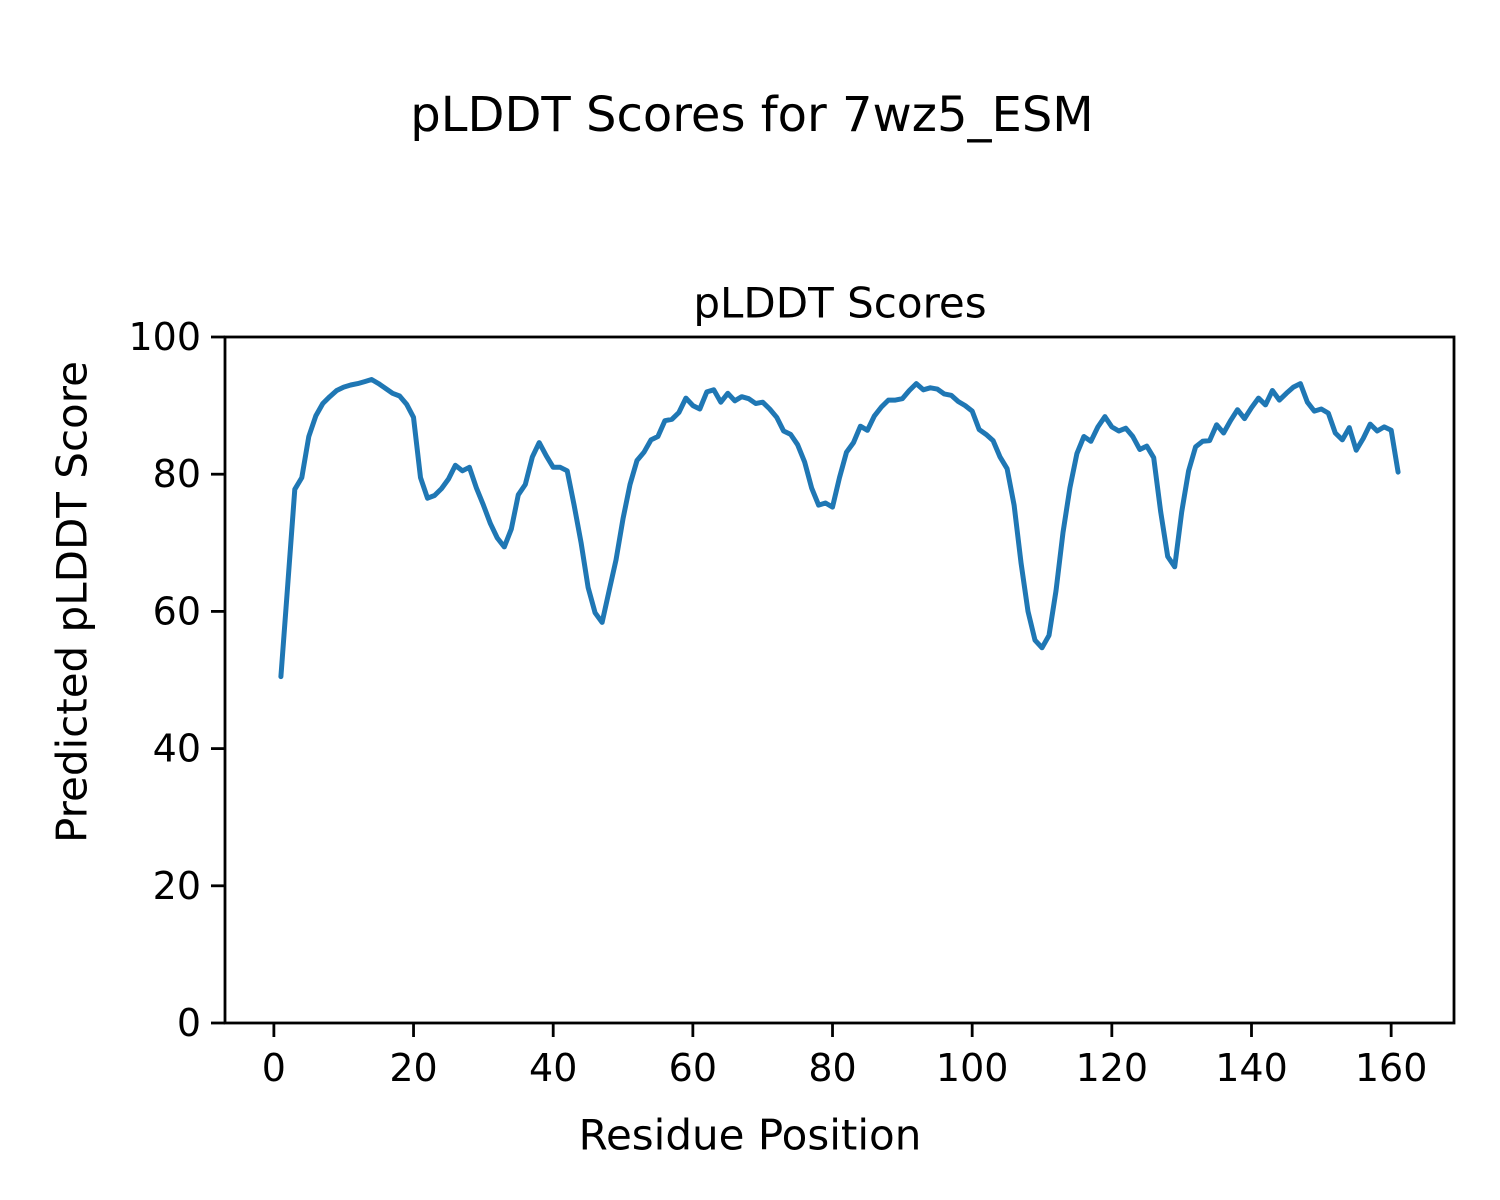  I want to click on y-tick-label: 20, so click(177, 886).